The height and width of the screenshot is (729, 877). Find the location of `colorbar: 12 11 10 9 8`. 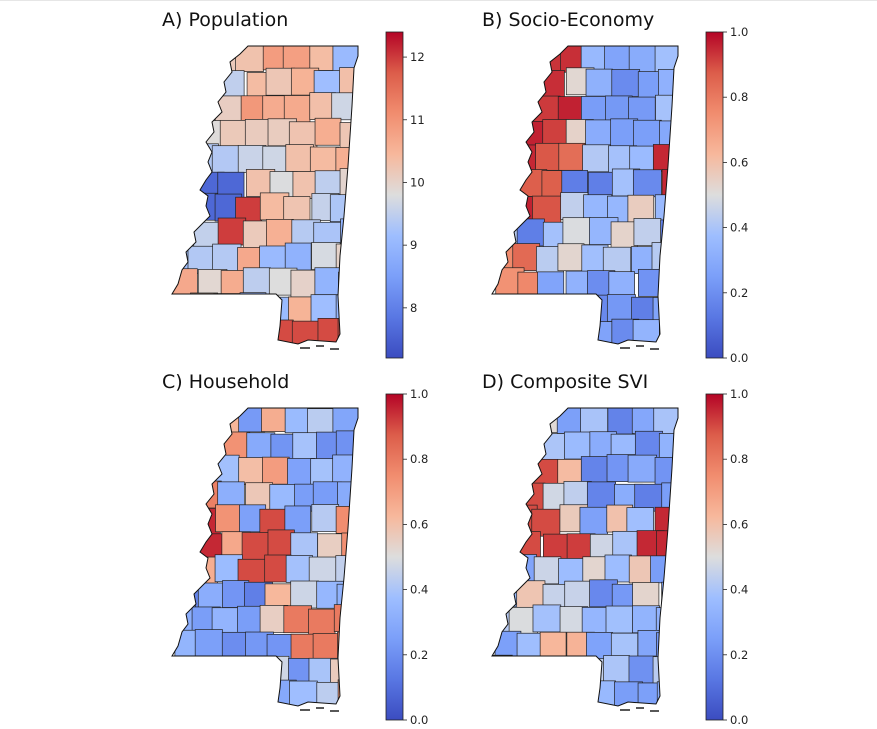

colorbar: 12 11 10 9 8 is located at coordinates (405, 195).